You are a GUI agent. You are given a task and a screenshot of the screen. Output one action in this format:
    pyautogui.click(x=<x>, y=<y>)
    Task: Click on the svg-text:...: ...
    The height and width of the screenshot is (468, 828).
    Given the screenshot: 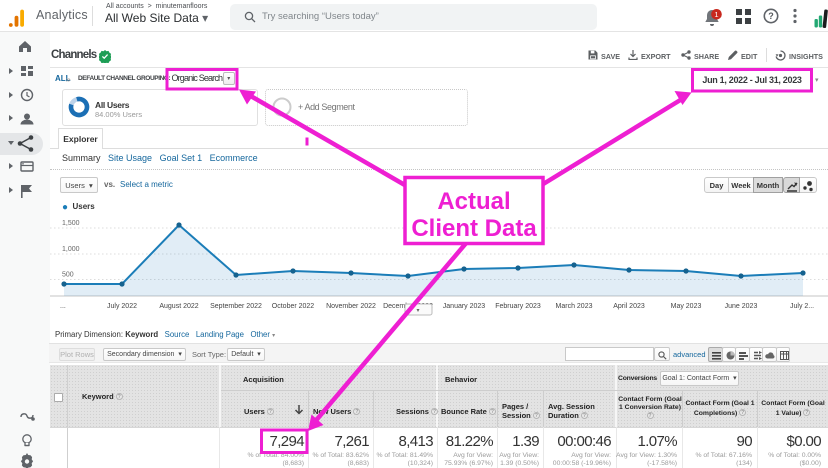 What is the action you would take?
    pyautogui.click(x=63, y=306)
    